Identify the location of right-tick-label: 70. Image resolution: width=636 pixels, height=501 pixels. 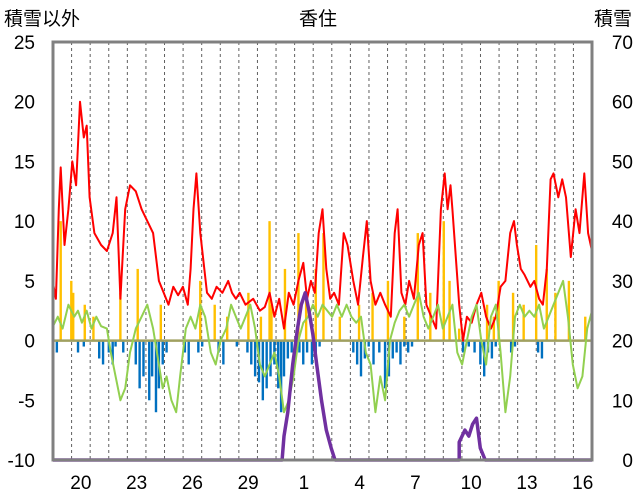
(622, 43).